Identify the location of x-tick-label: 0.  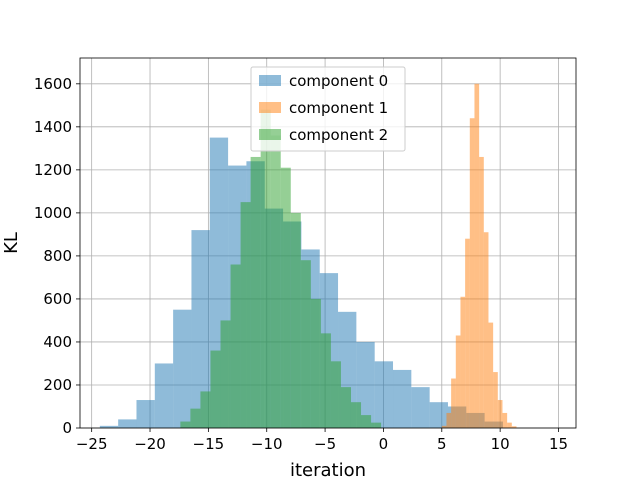
(384, 444).